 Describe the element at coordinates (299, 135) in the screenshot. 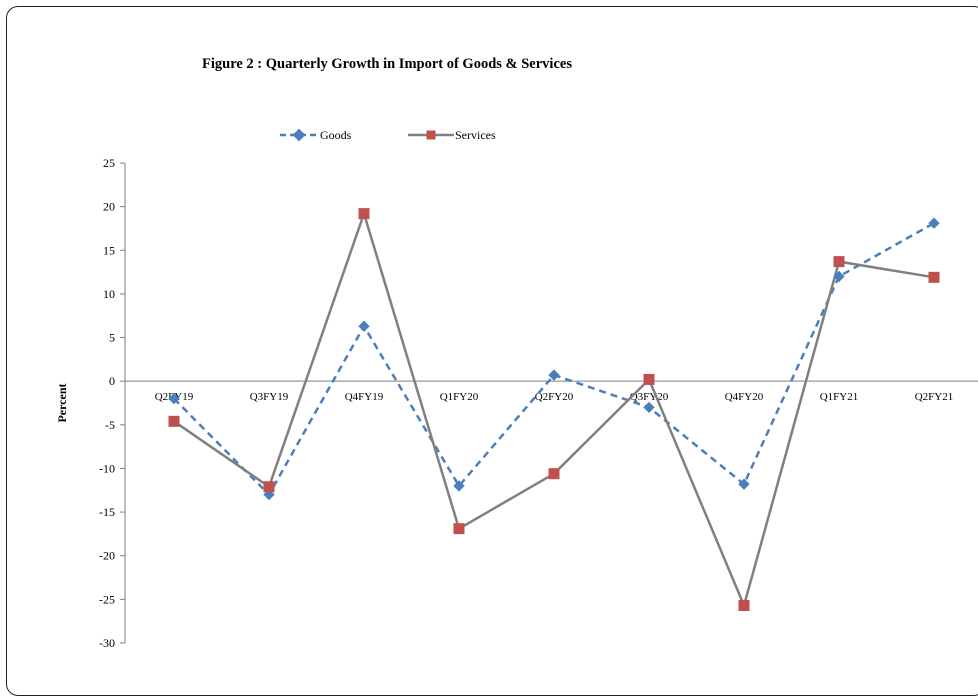

I see `legend-goods-marker` at that location.